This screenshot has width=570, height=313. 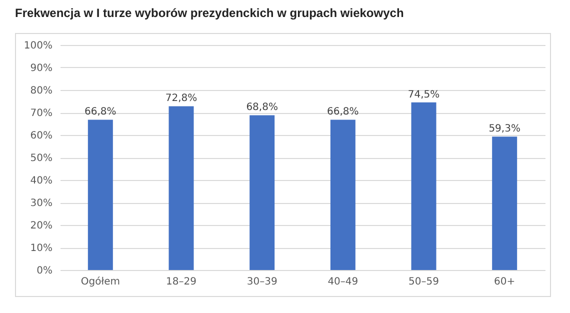 I want to click on y-tick-label: 70%, so click(x=41, y=113).